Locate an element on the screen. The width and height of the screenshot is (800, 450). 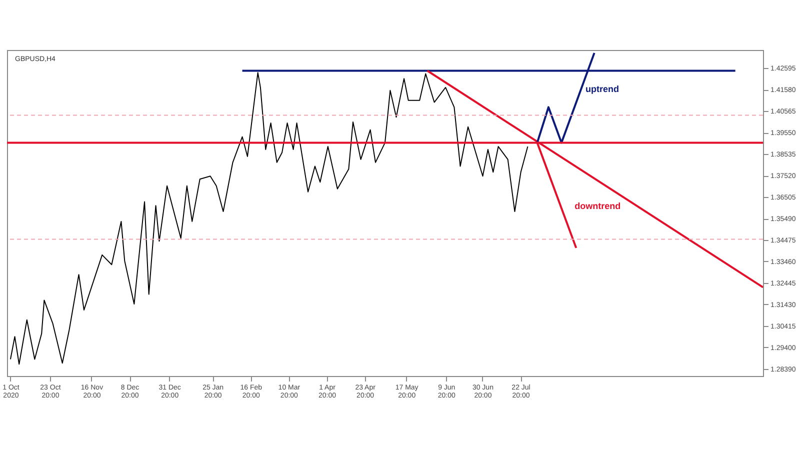
series-label: uptrend is located at coordinates (602, 89).